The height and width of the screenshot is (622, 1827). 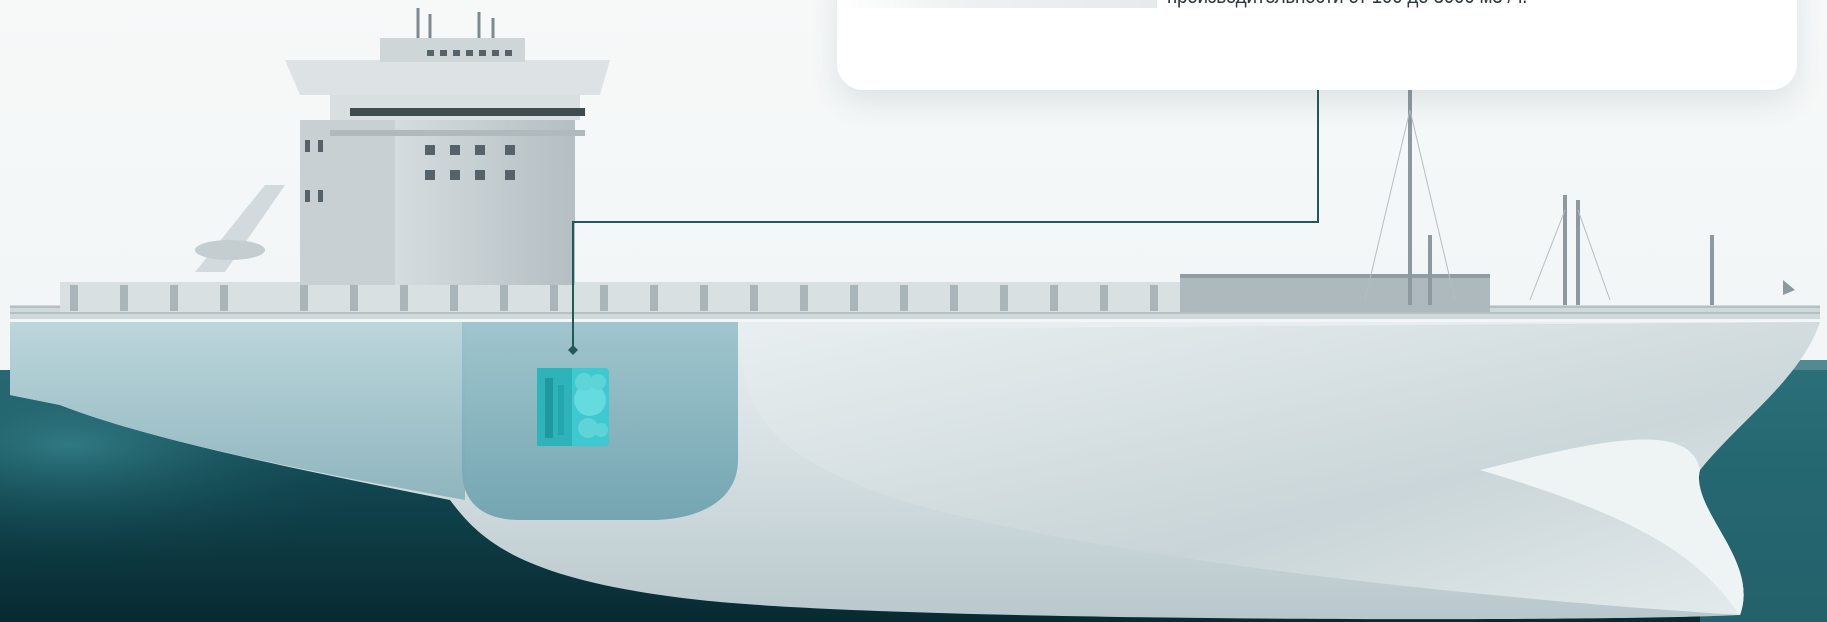 What do you see at coordinates (997, 4) in the screenshot?
I see `card-image` at bounding box center [997, 4].